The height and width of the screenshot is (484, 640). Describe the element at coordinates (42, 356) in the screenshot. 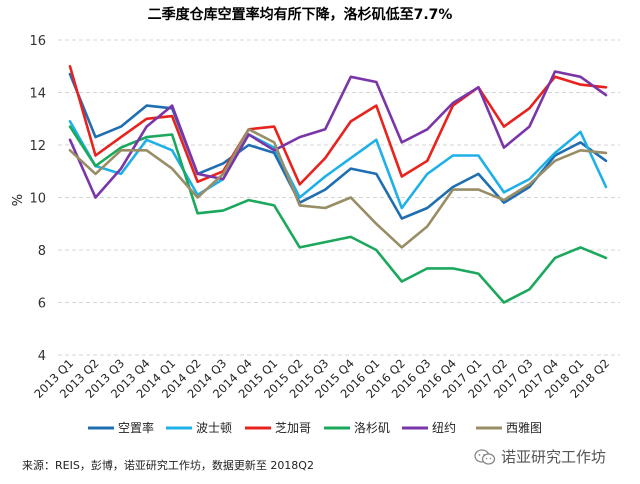

I see `y-tick-label: 4` at that location.